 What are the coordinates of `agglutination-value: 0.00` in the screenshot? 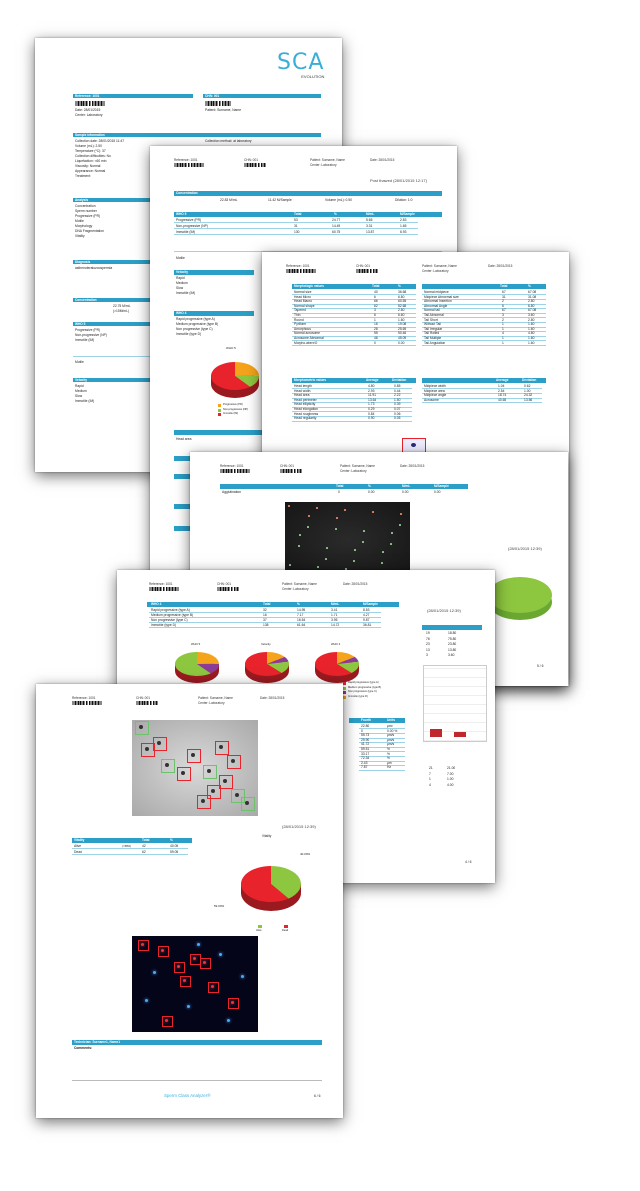 It's located at (437, 492).